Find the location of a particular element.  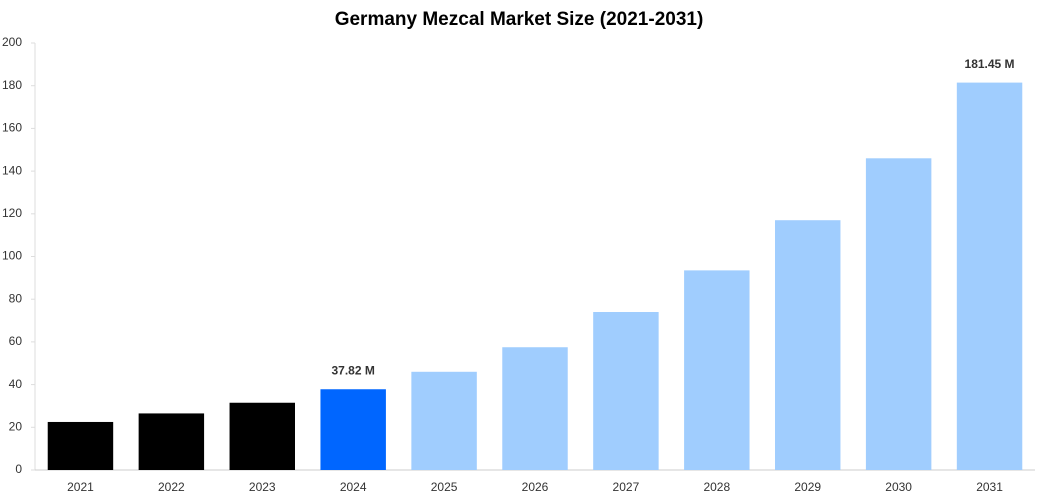

chart-title: Germany Mezcal Market Size (2021-2031) is located at coordinates (519, 19).